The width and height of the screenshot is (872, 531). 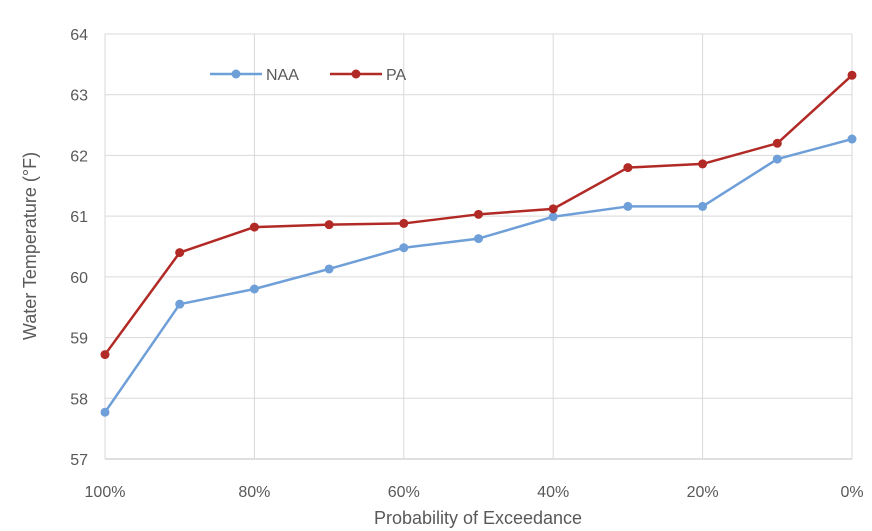 I want to click on x-tick-label: 0%, so click(x=851, y=492).